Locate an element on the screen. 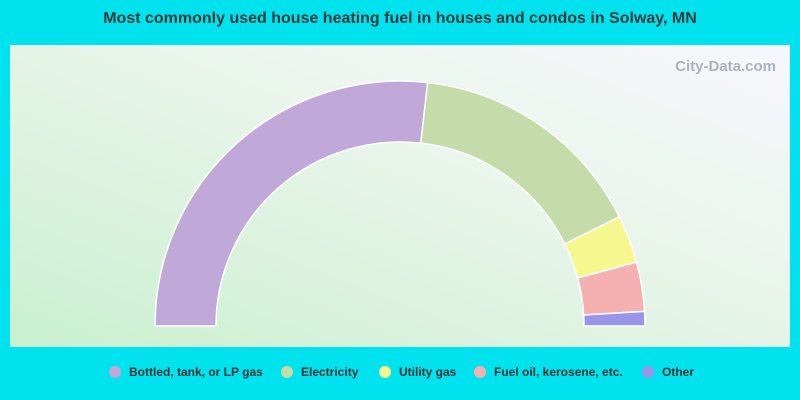  watermark: City-Data.com is located at coordinates (725, 66).